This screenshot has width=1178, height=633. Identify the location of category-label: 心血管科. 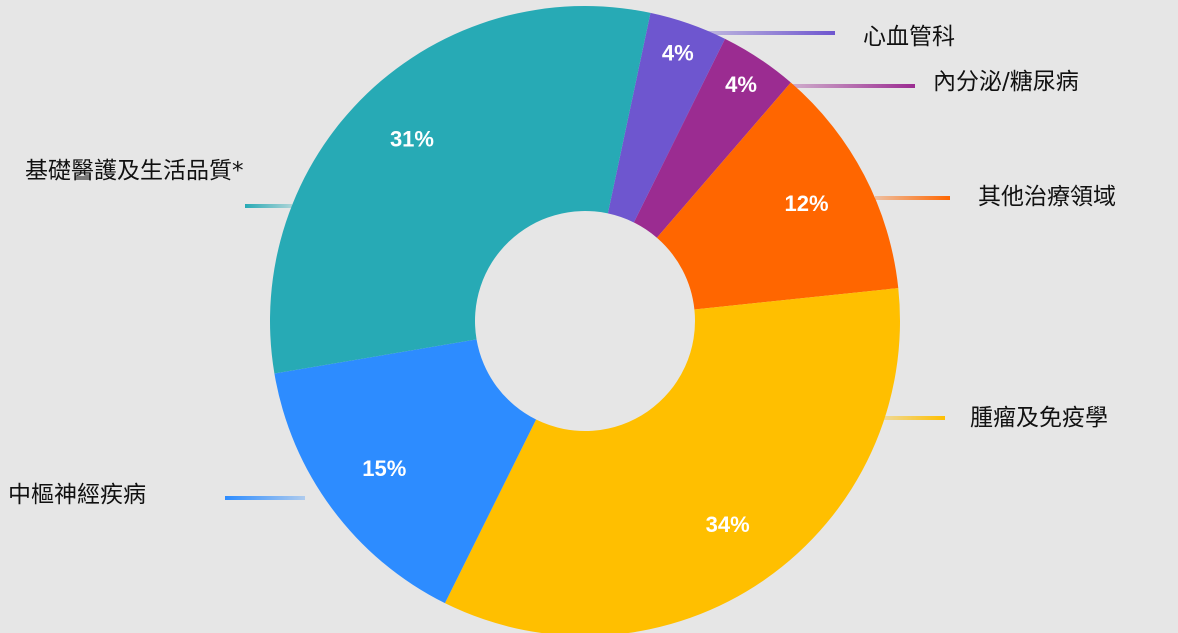
(909, 37).